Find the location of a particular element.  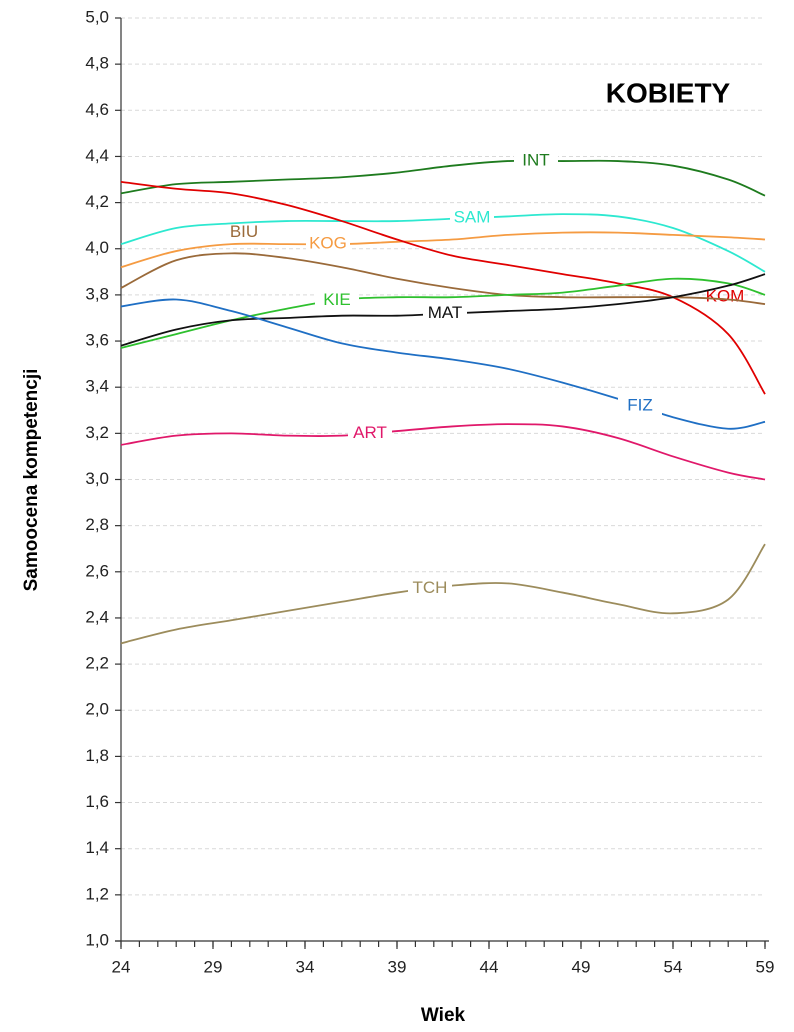

y-tick-label: 3,6 is located at coordinates (97, 340).